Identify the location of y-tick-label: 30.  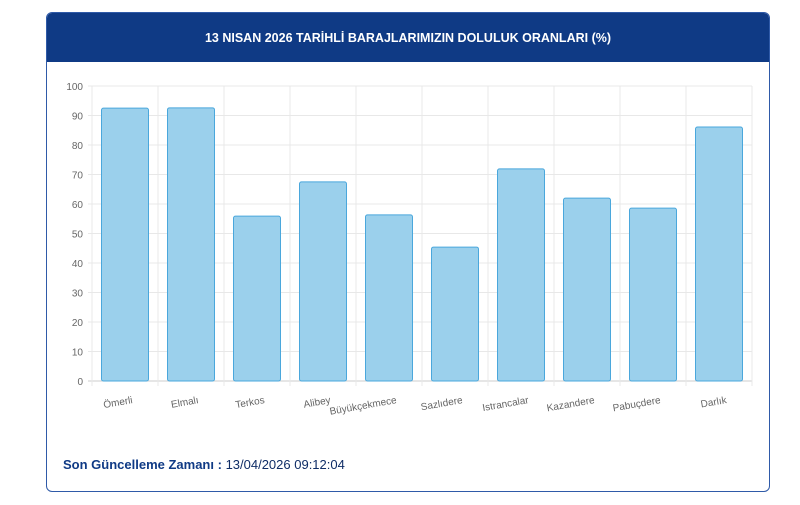
(78, 294).